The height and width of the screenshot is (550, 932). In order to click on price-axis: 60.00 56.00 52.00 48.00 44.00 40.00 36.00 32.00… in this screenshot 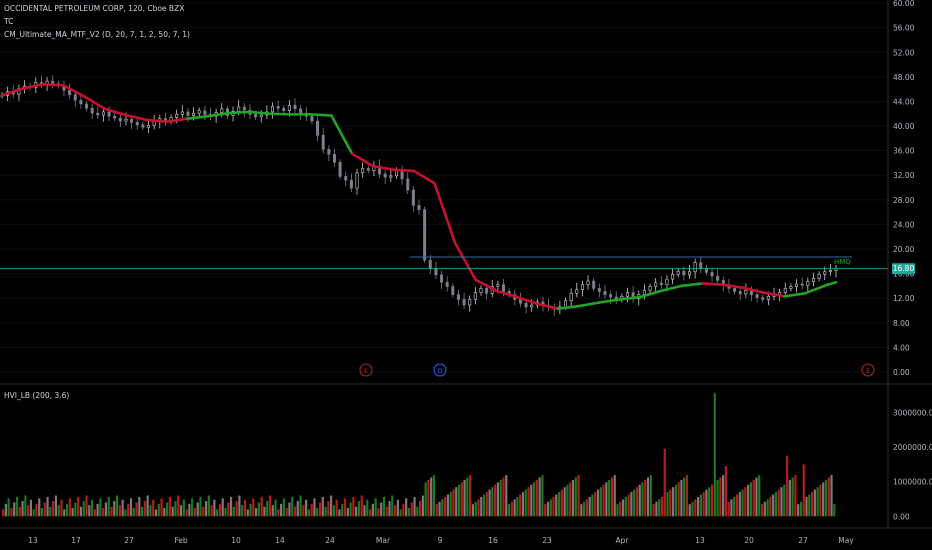, I will do `click(904, 188)`.